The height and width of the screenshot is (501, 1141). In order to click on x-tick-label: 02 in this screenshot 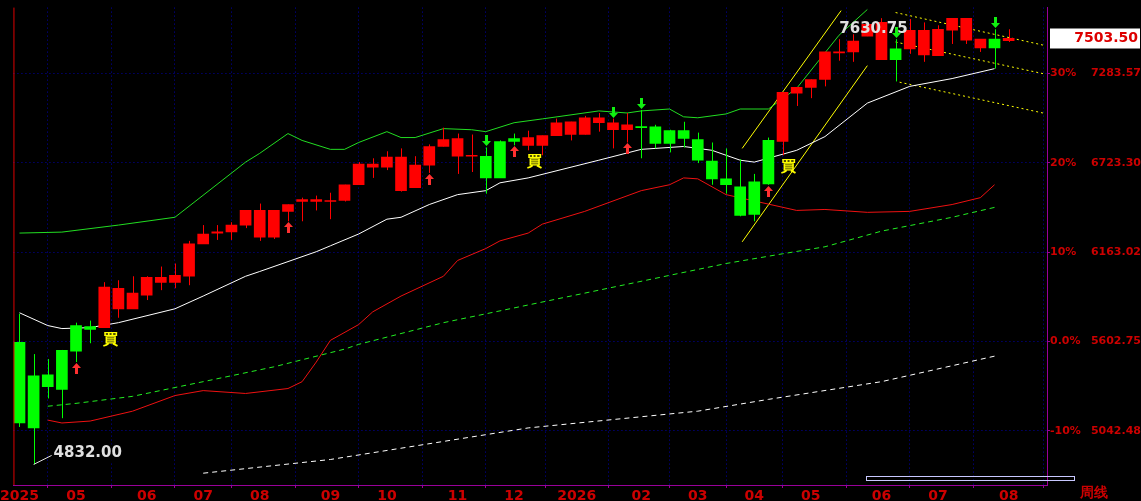, I will do `click(641, 494)`.